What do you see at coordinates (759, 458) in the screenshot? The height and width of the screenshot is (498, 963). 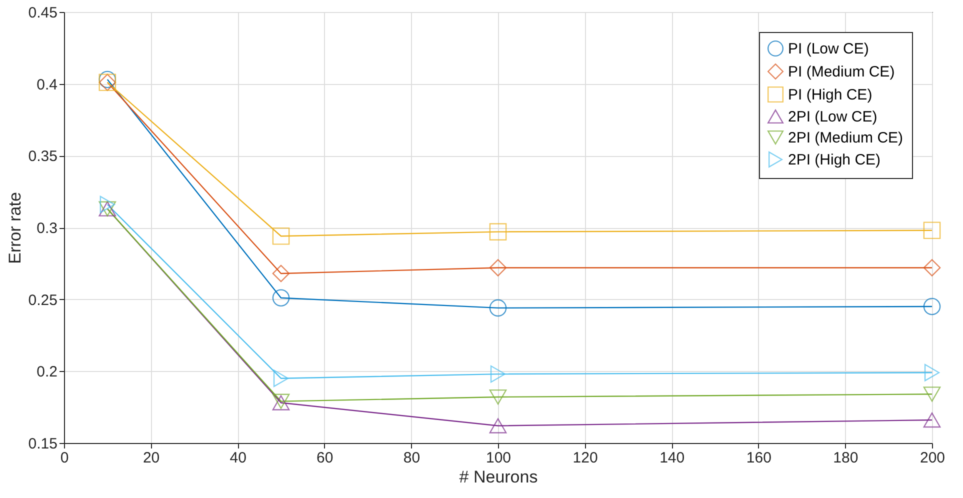 I see `x-tick-label: 160` at bounding box center [759, 458].